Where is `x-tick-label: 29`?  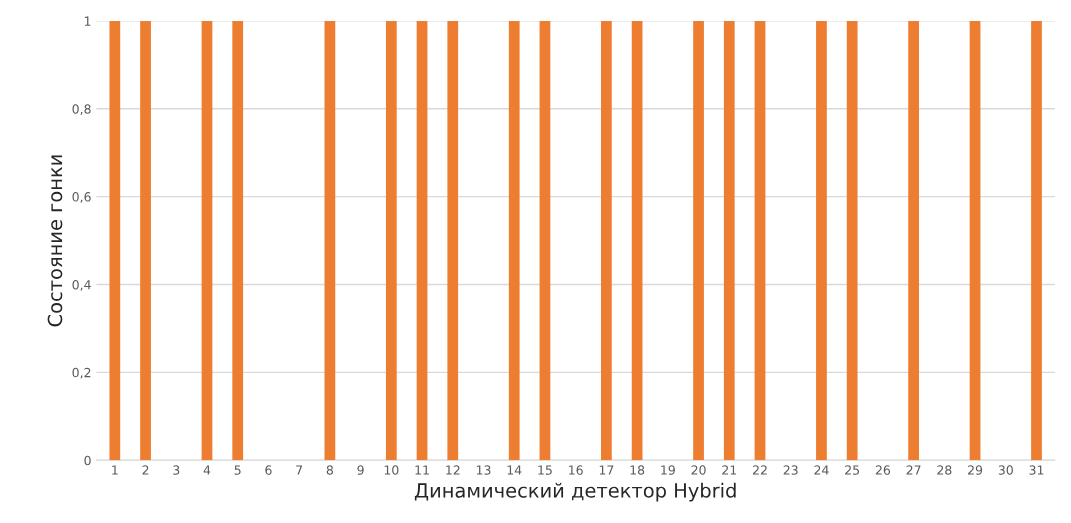 x-tick-label: 29 is located at coordinates (975, 470).